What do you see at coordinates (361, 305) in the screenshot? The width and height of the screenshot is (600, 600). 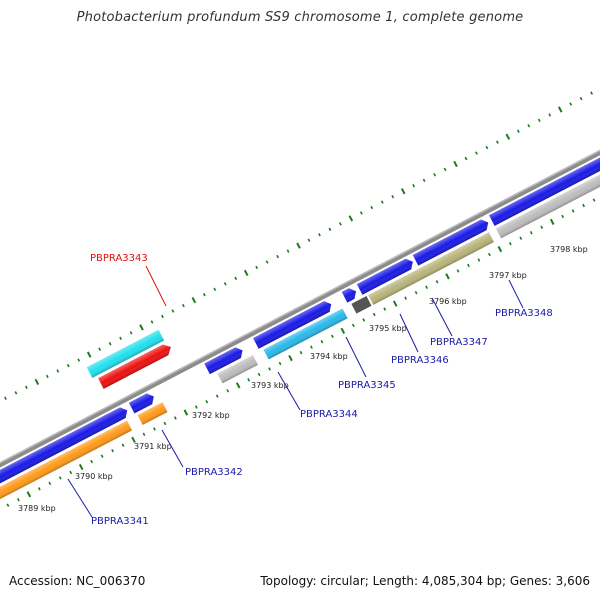 I see `cds-PBPRA3346-dark` at bounding box center [361, 305].